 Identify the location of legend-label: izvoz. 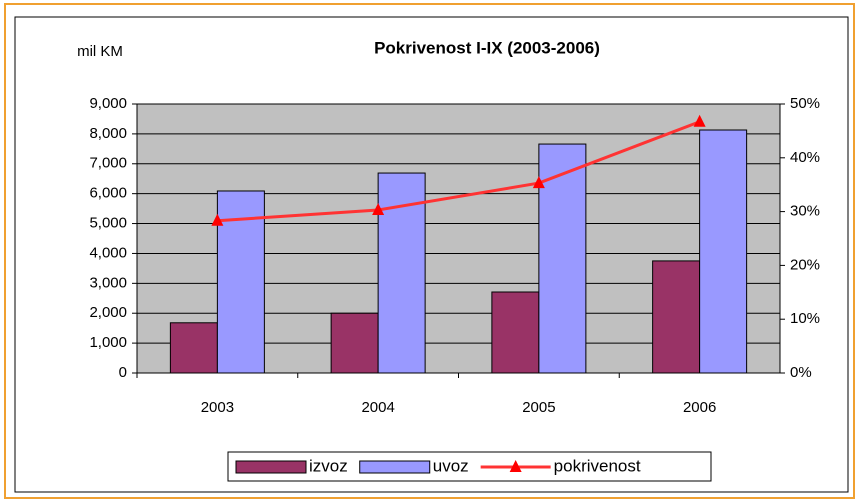
(328, 465).